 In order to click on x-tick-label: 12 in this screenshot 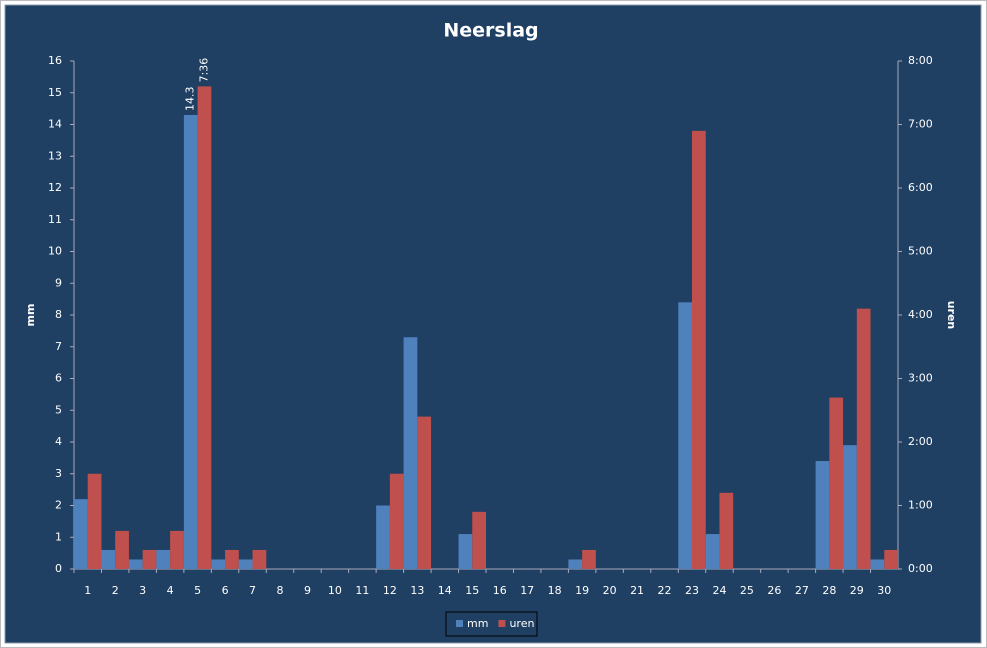, I will do `click(390, 590)`.